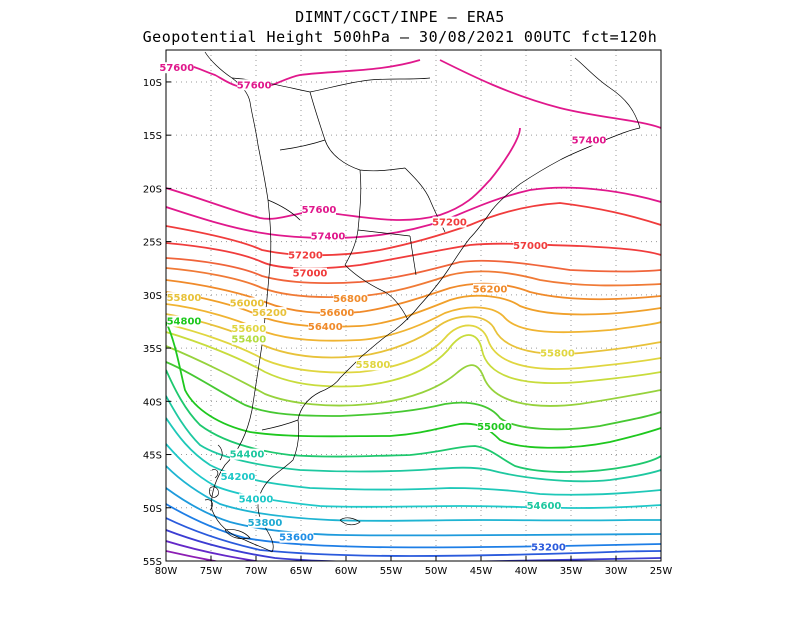  I want to click on contour-label: 53200, so click(548, 547).